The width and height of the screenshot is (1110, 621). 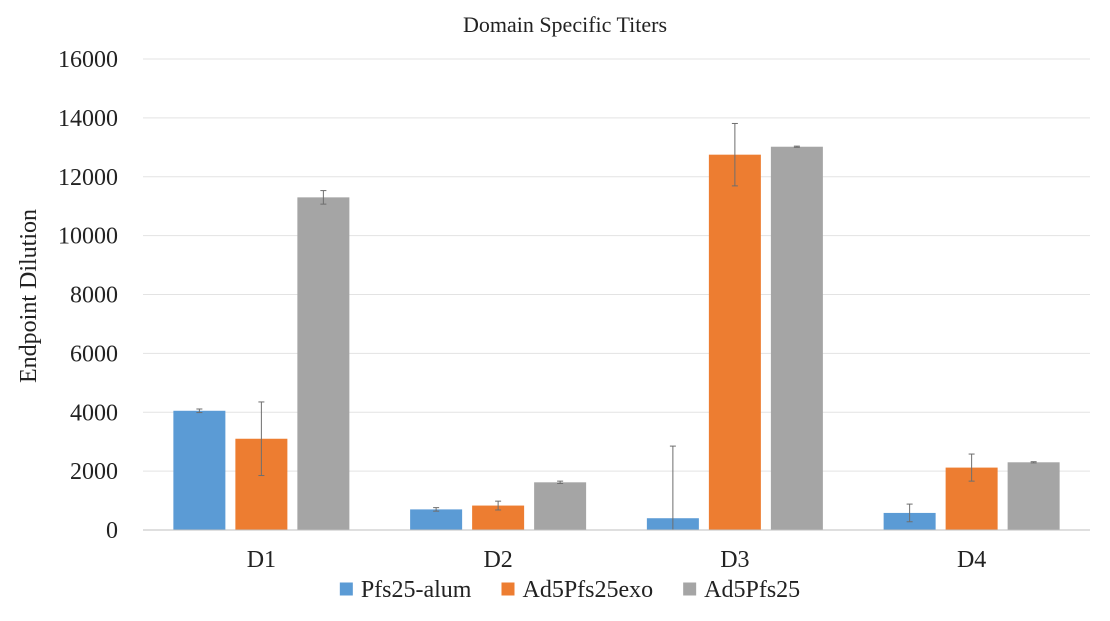 I want to click on y-tick-label: 10000, so click(x=88, y=237).